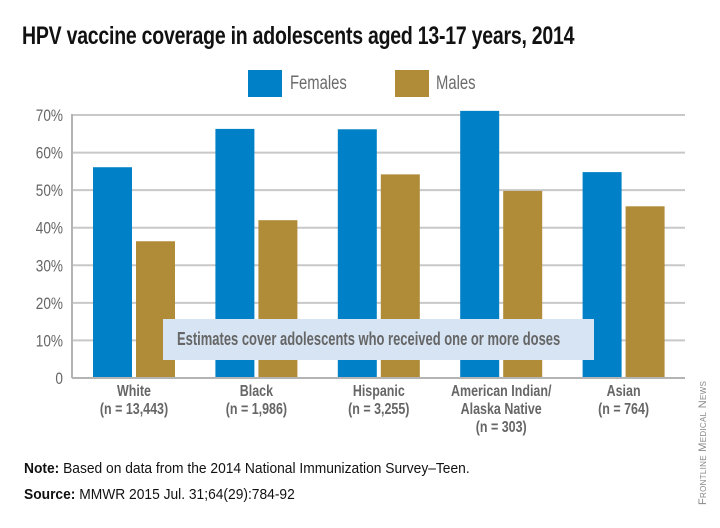  What do you see at coordinates (49, 341) in the screenshot?
I see `y-tick-label: 10%` at bounding box center [49, 341].